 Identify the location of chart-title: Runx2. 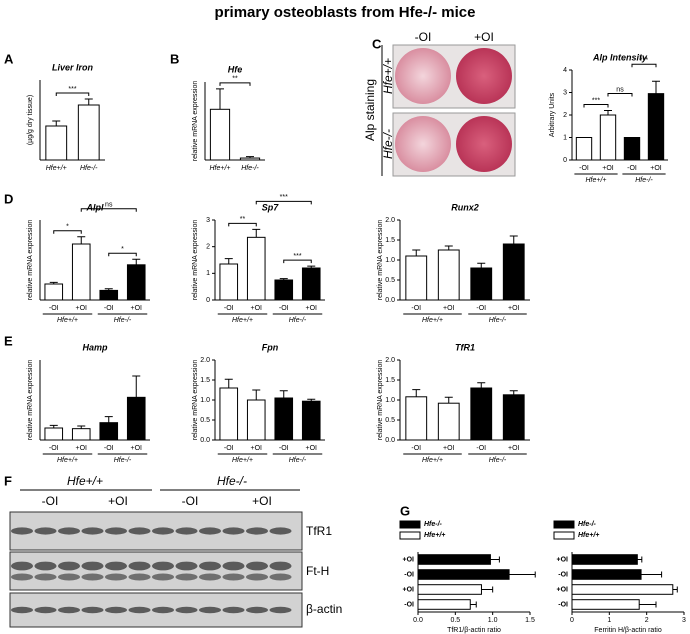
(465, 207).